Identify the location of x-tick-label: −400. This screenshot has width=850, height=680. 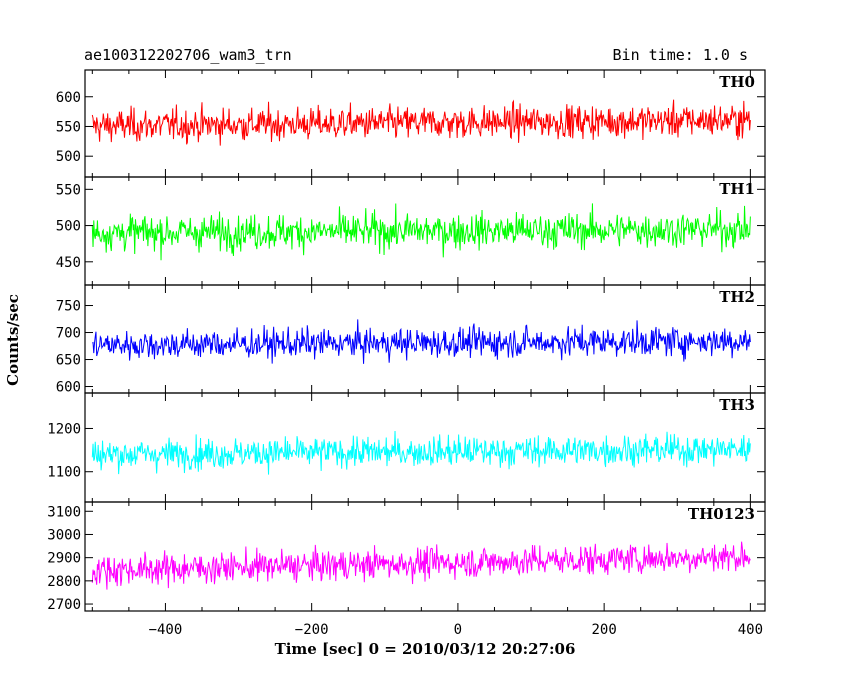
(166, 630).